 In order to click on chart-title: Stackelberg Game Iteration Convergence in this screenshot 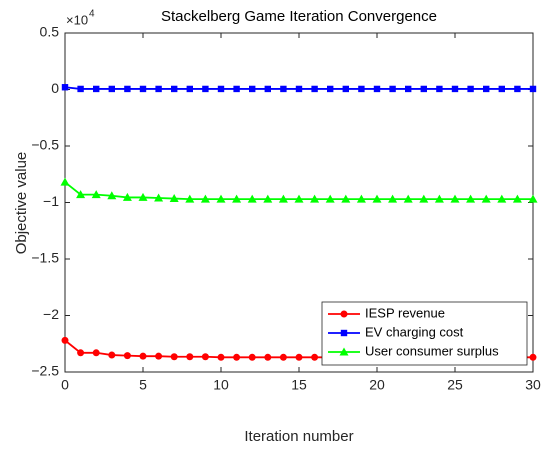, I will do `click(299, 16)`.